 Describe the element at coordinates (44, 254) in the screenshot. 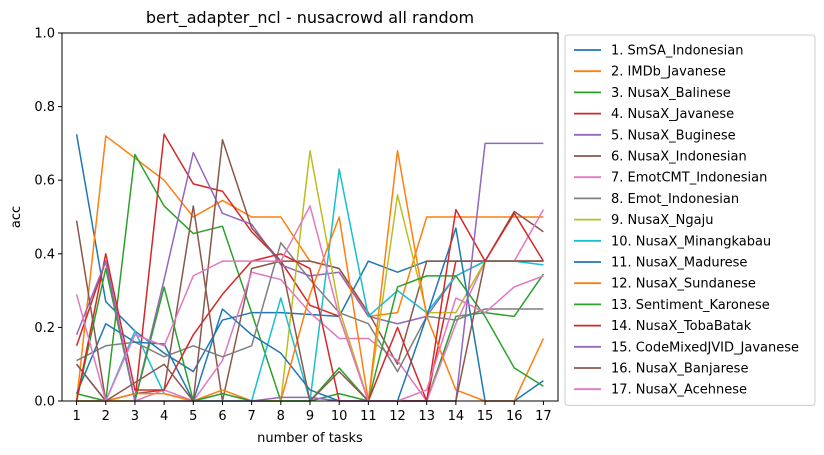

I see `y-tick-label: 0.4` at that location.